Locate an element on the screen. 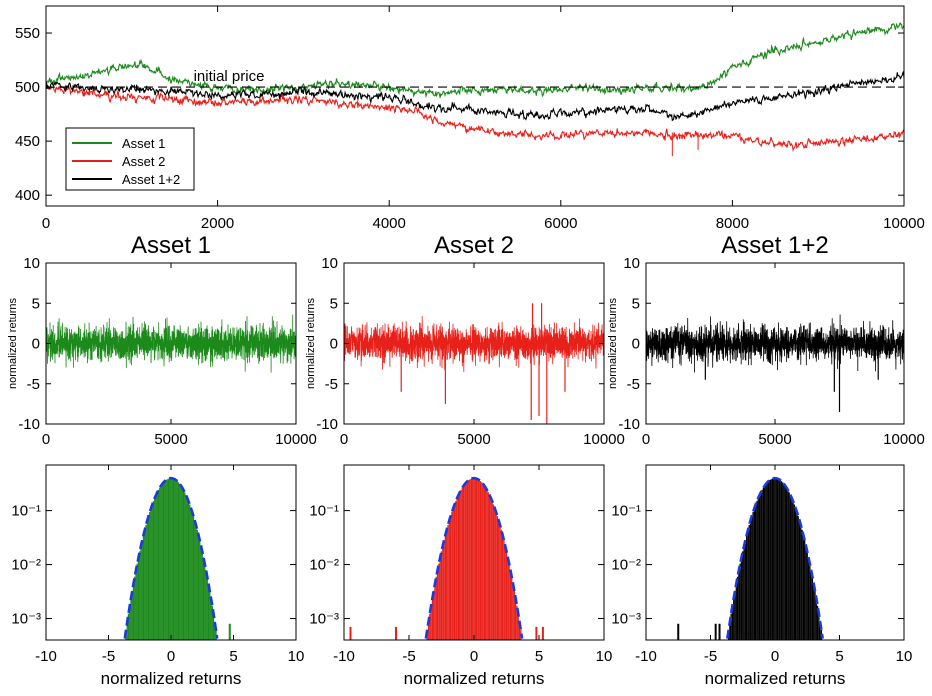 The image size is (932, 696). asset2-histogram-panel: -10 -5 0 5 10 10⁻³ 10⁻² 10⁻¹ normalized returns is located at coordinates (461, 576).